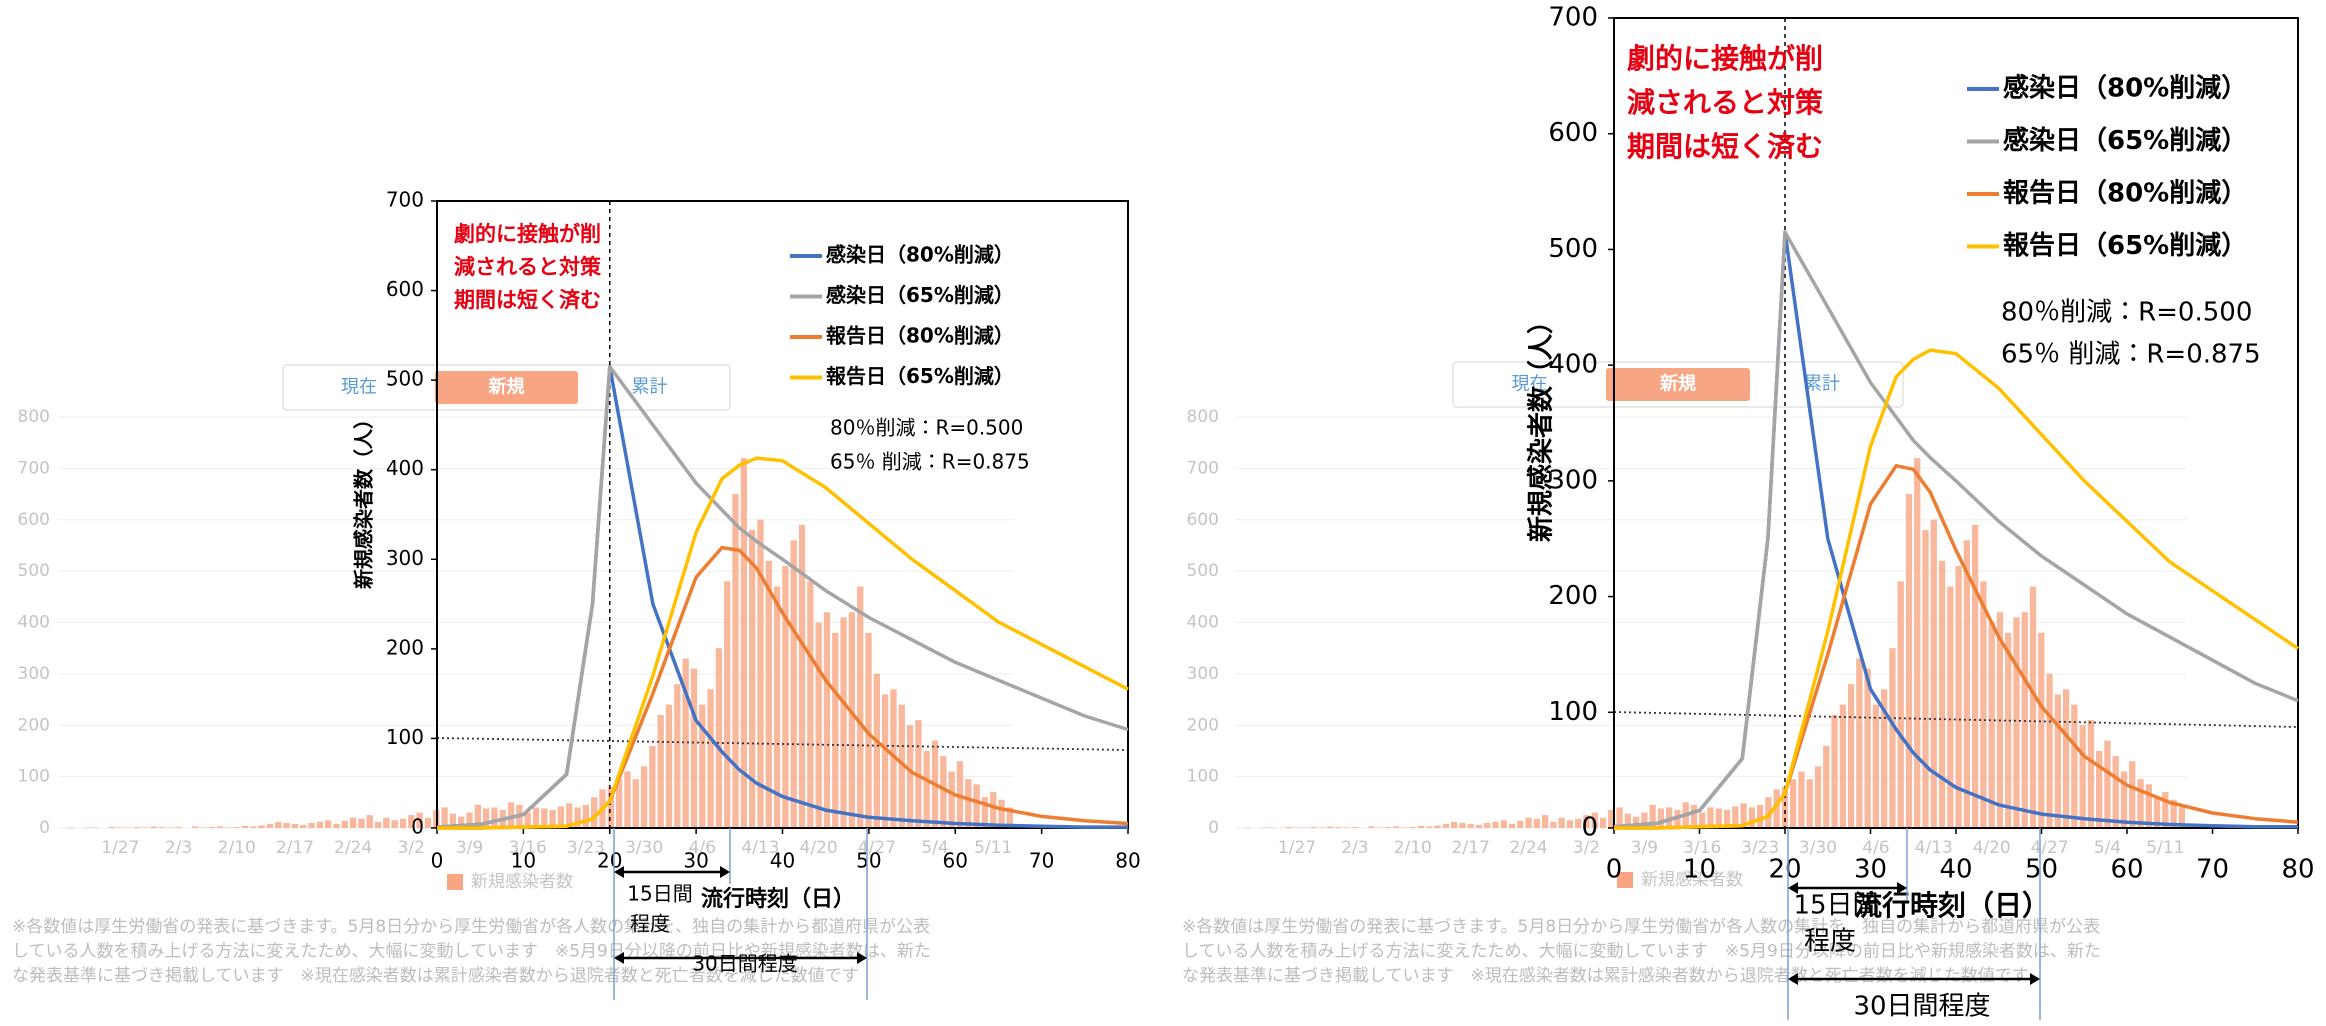  What do you see at coordinates (1725, 146) in the screenshot?
I see `annotation: 期間は短く済む` at bounding box center [1725, 146].